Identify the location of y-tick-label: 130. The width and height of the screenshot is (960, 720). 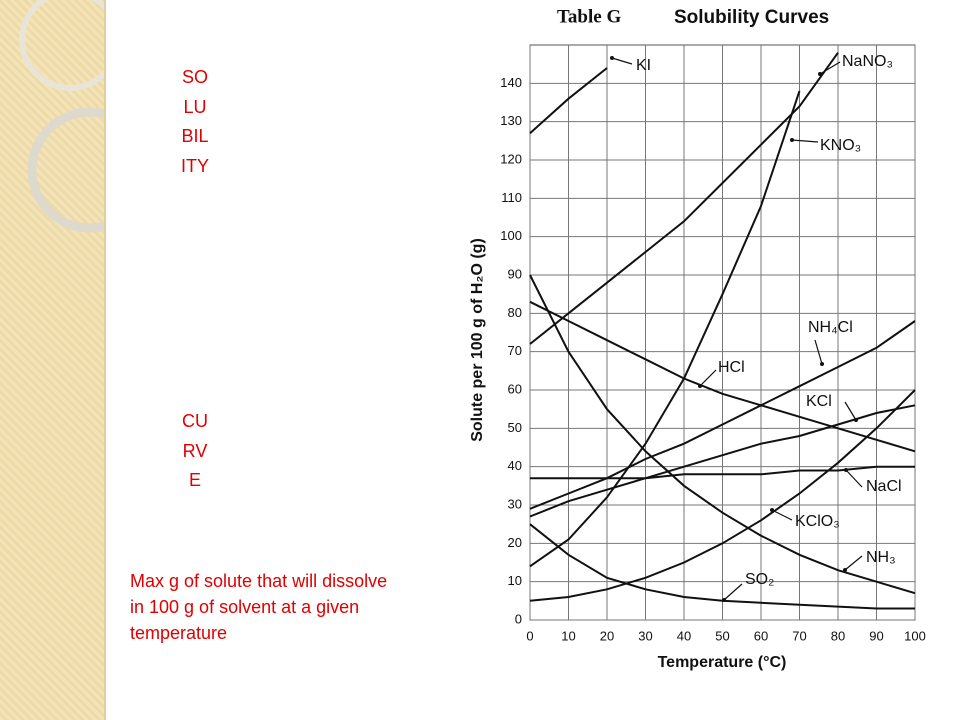
(511, 120).